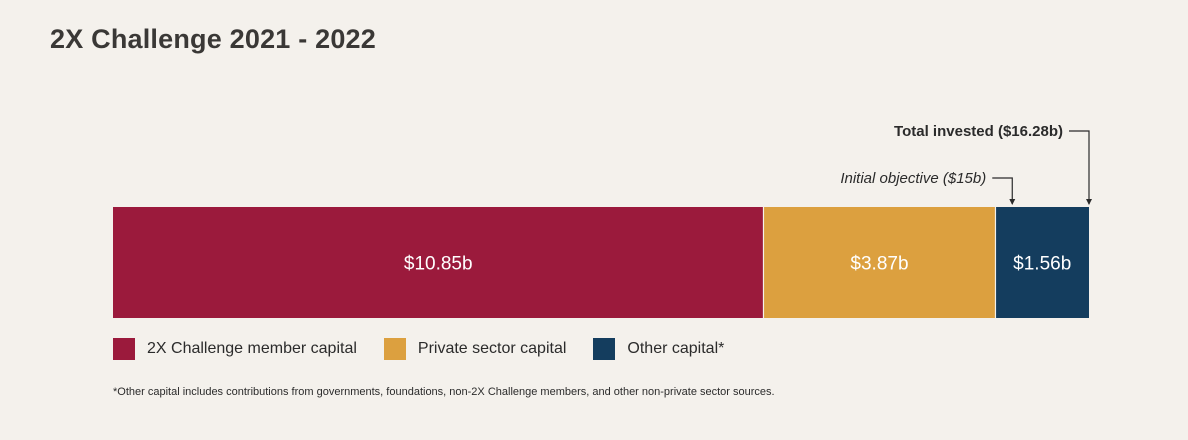 The height and width of the screenshot is (440, 1188). I want to click on bar-segment-label-0: $10.85b, so click(438, 264).